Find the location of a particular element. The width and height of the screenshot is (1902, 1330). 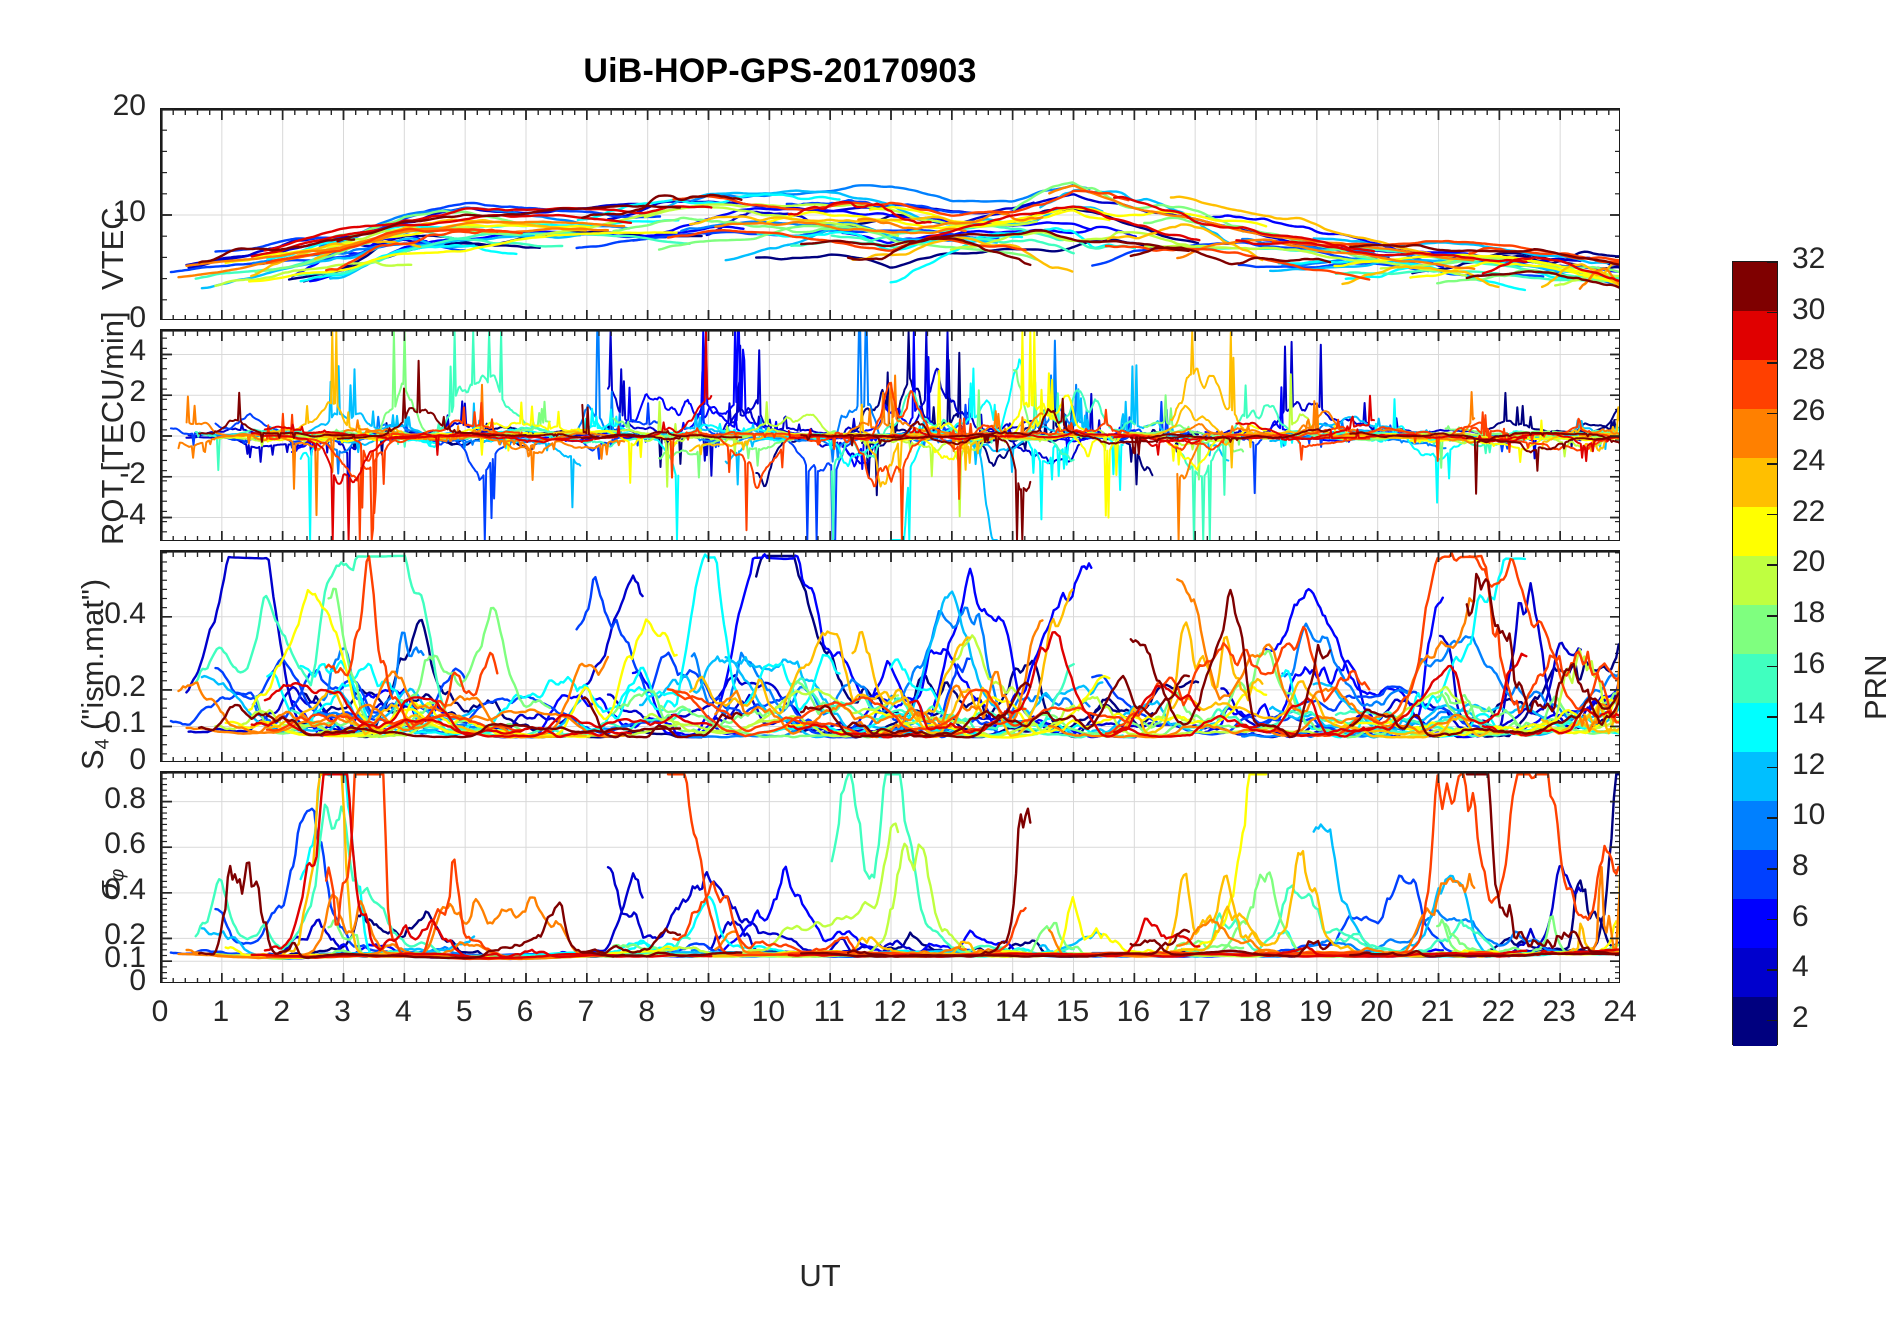

prn-colorbar is located at coordinates (1755, 653).